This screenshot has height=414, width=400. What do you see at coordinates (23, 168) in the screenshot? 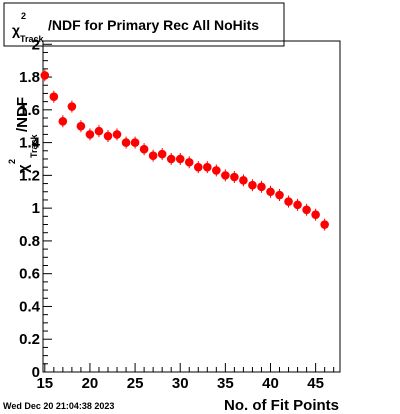
I see `y-title-chi: χ` at bounding box center [23, 168].